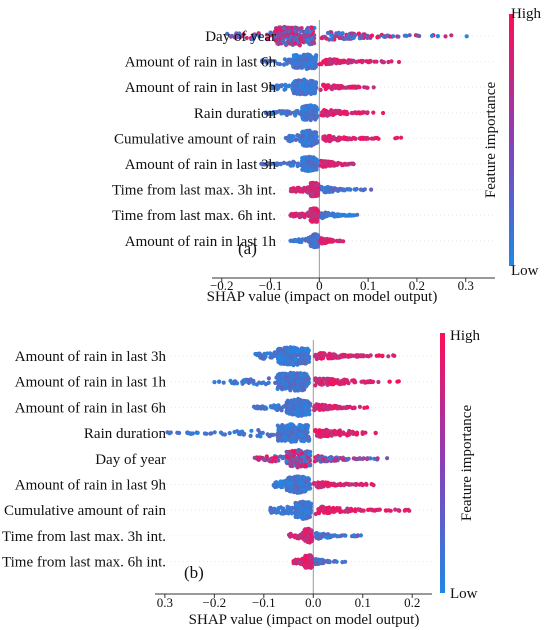  What do you see at coordinates (195, 139) in the screenshot?
I see `feature-label: Cumulative amount of rain` at bounding box center [195, 139].